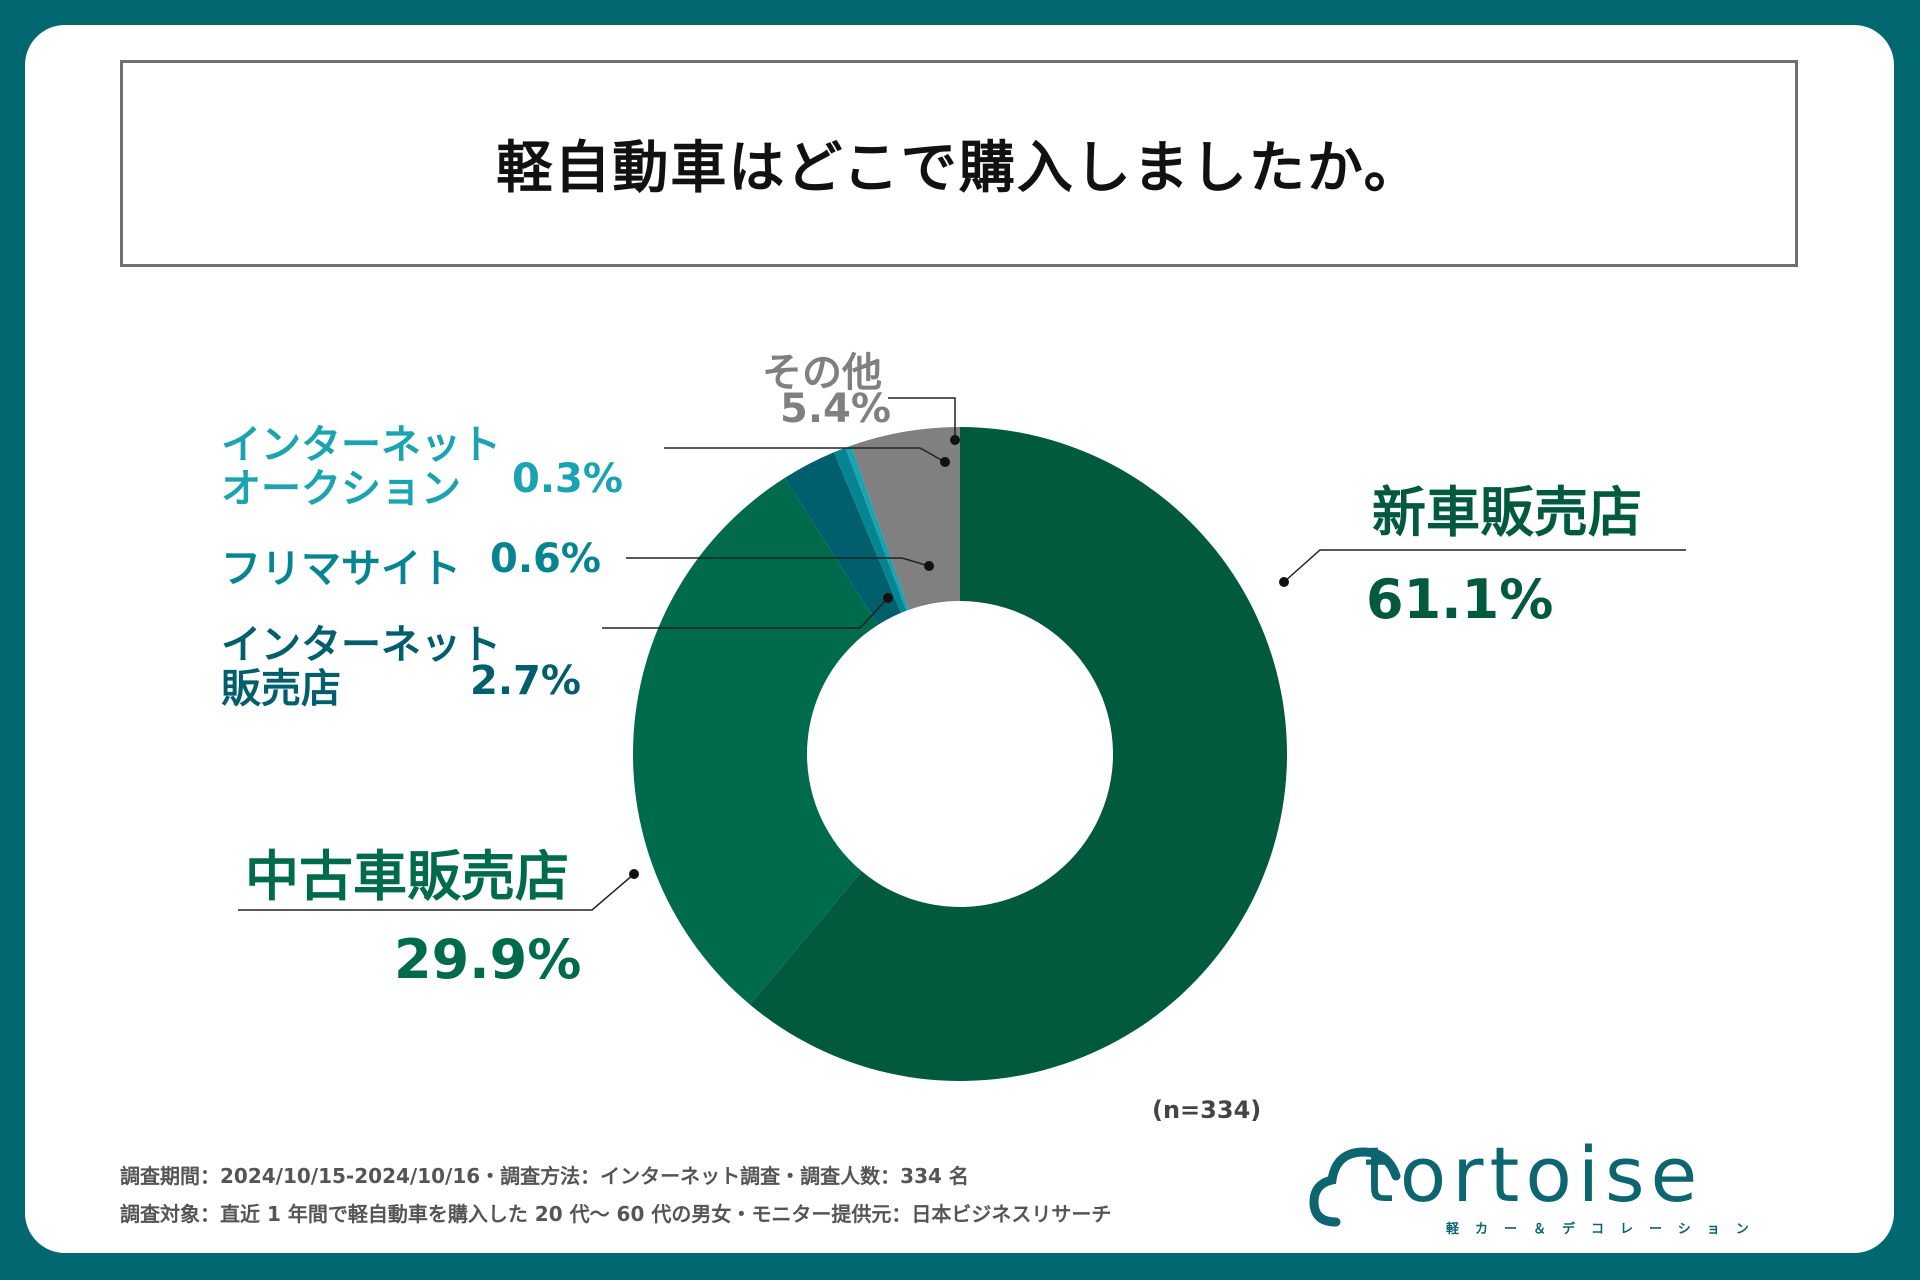 The image size is (1920, 1280). I want to click on sample-size-note: (n=334), so click(1207, 1110).